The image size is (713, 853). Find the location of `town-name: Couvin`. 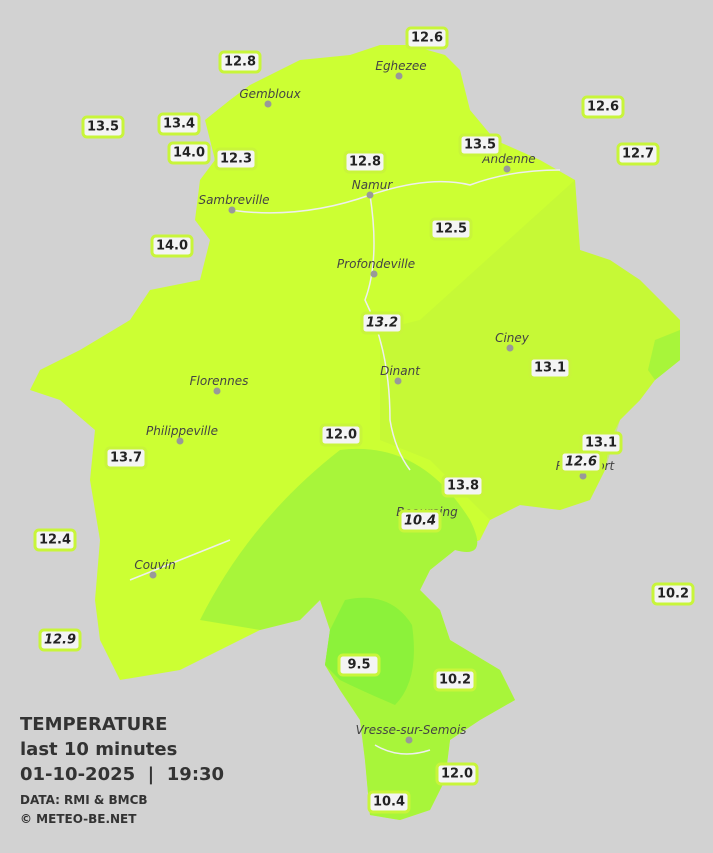

town-name: Couvin is located at coordinates (154, 565).